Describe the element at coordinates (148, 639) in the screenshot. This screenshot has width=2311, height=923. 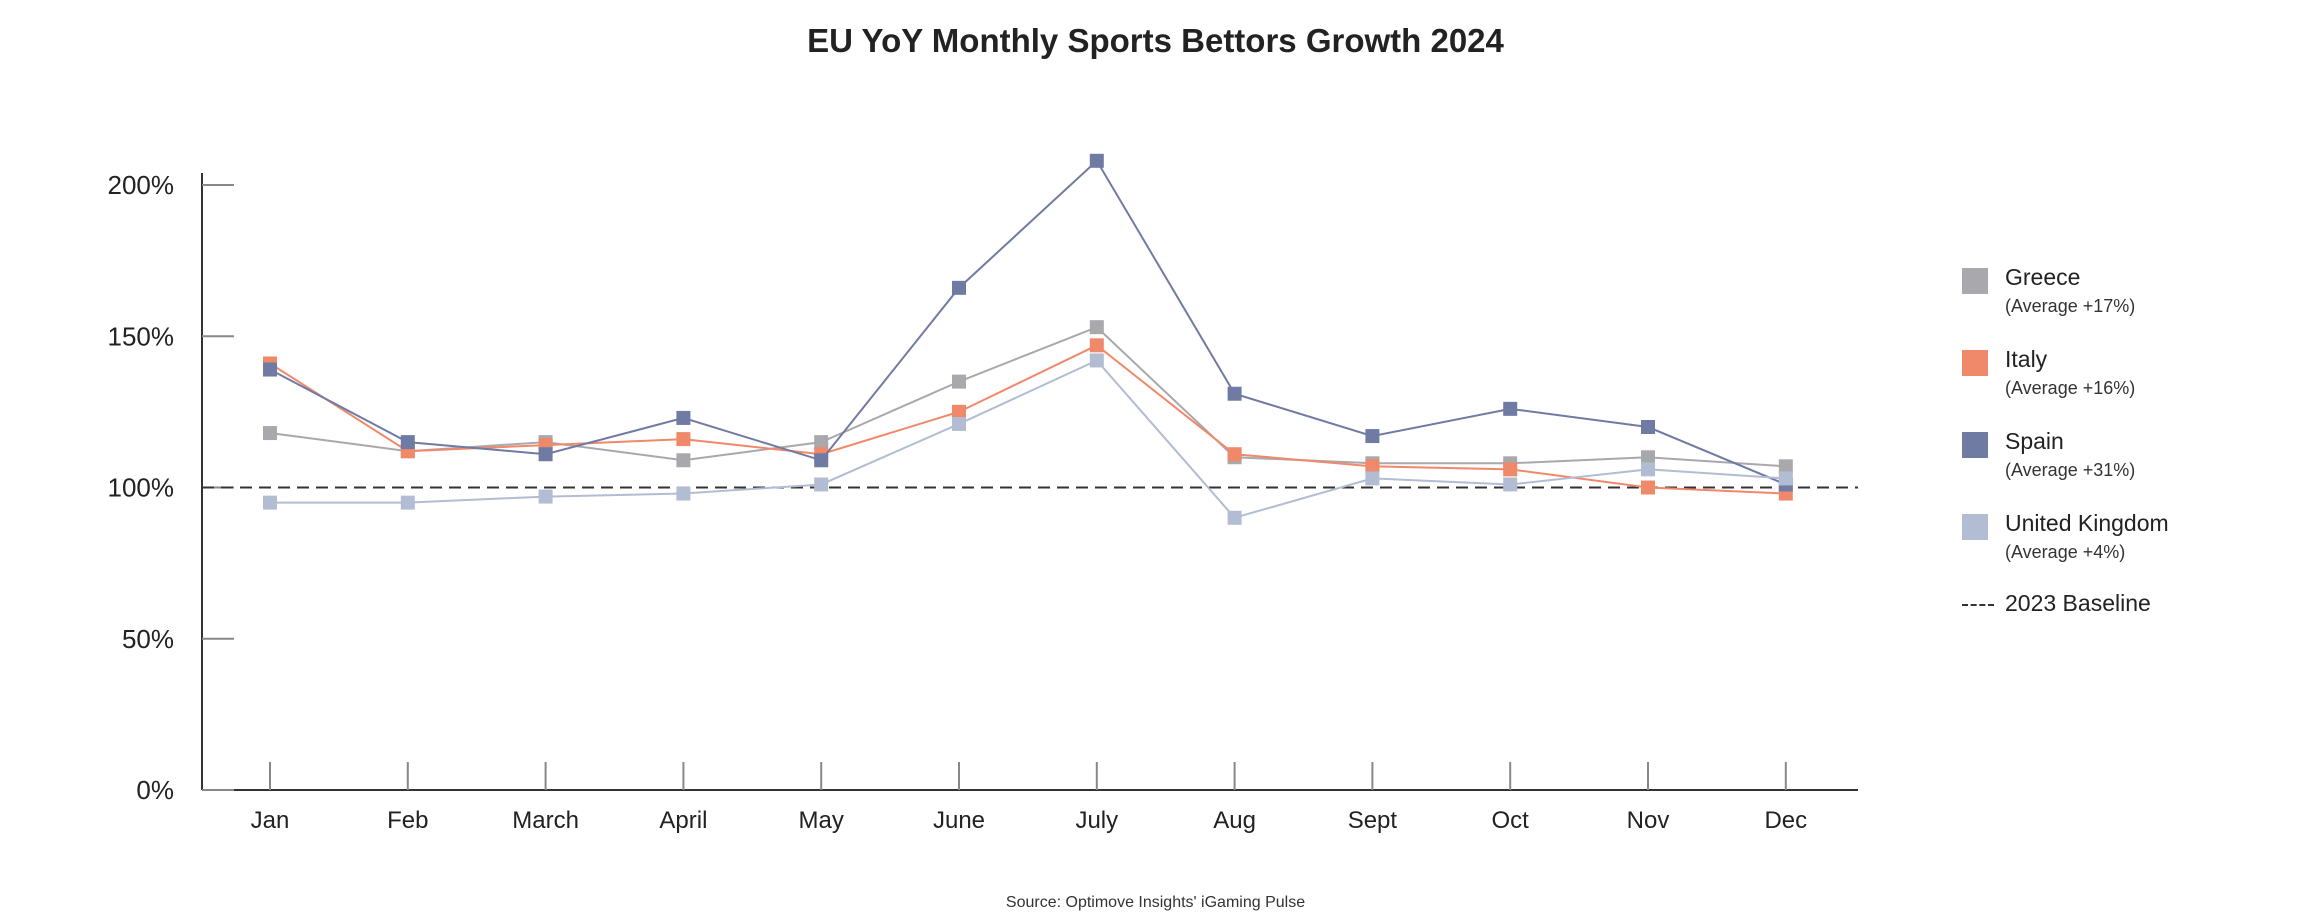
I see `y-tick-label: 50%` at that location.